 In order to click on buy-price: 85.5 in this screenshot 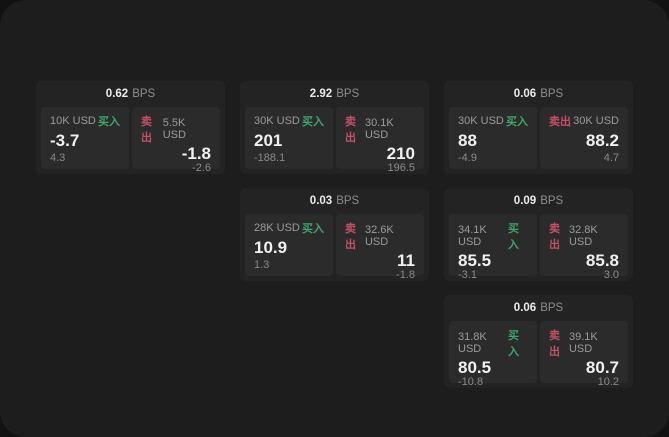, I will do `click(475, 260)`.